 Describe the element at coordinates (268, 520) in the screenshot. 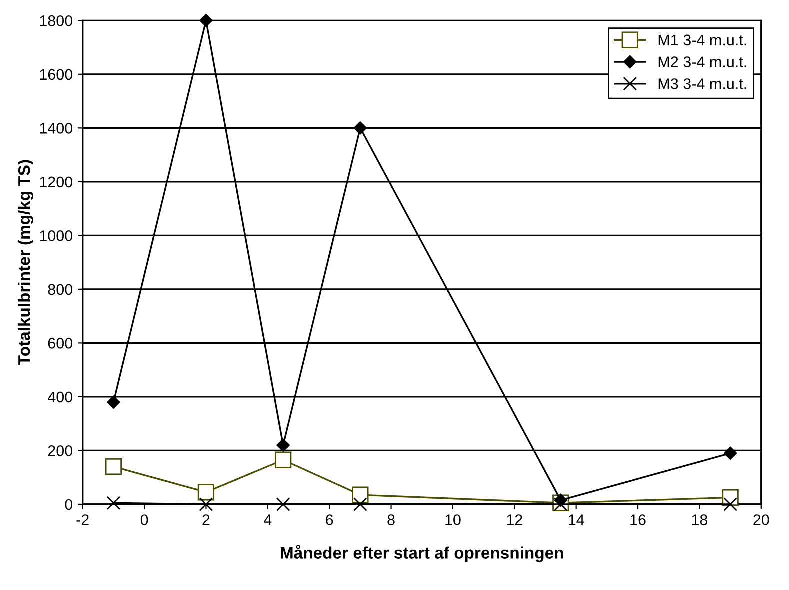

I see `x-tick-label: 4` at that location.